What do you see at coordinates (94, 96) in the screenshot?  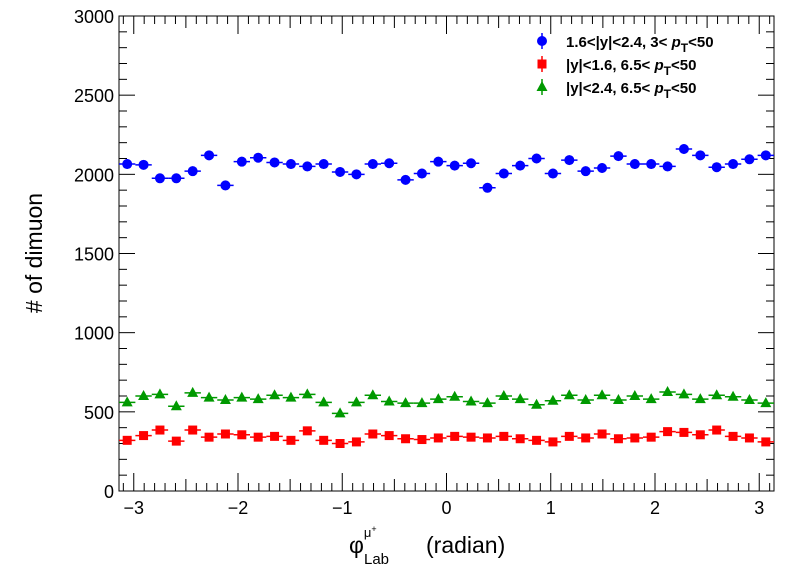 I see `y-tick-label: 2500` at bounding box center [94, 96].